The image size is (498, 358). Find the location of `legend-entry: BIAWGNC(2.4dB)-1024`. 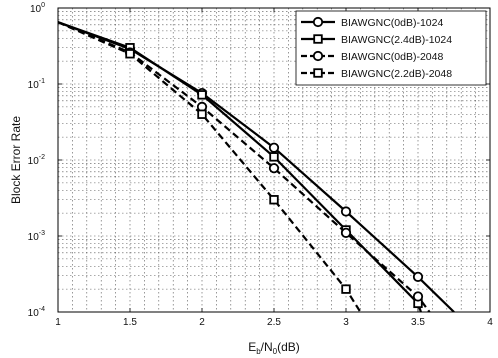

legend-entry: BIAWGNC(2.4dB)-1024 is located at coordinates (376, 40).